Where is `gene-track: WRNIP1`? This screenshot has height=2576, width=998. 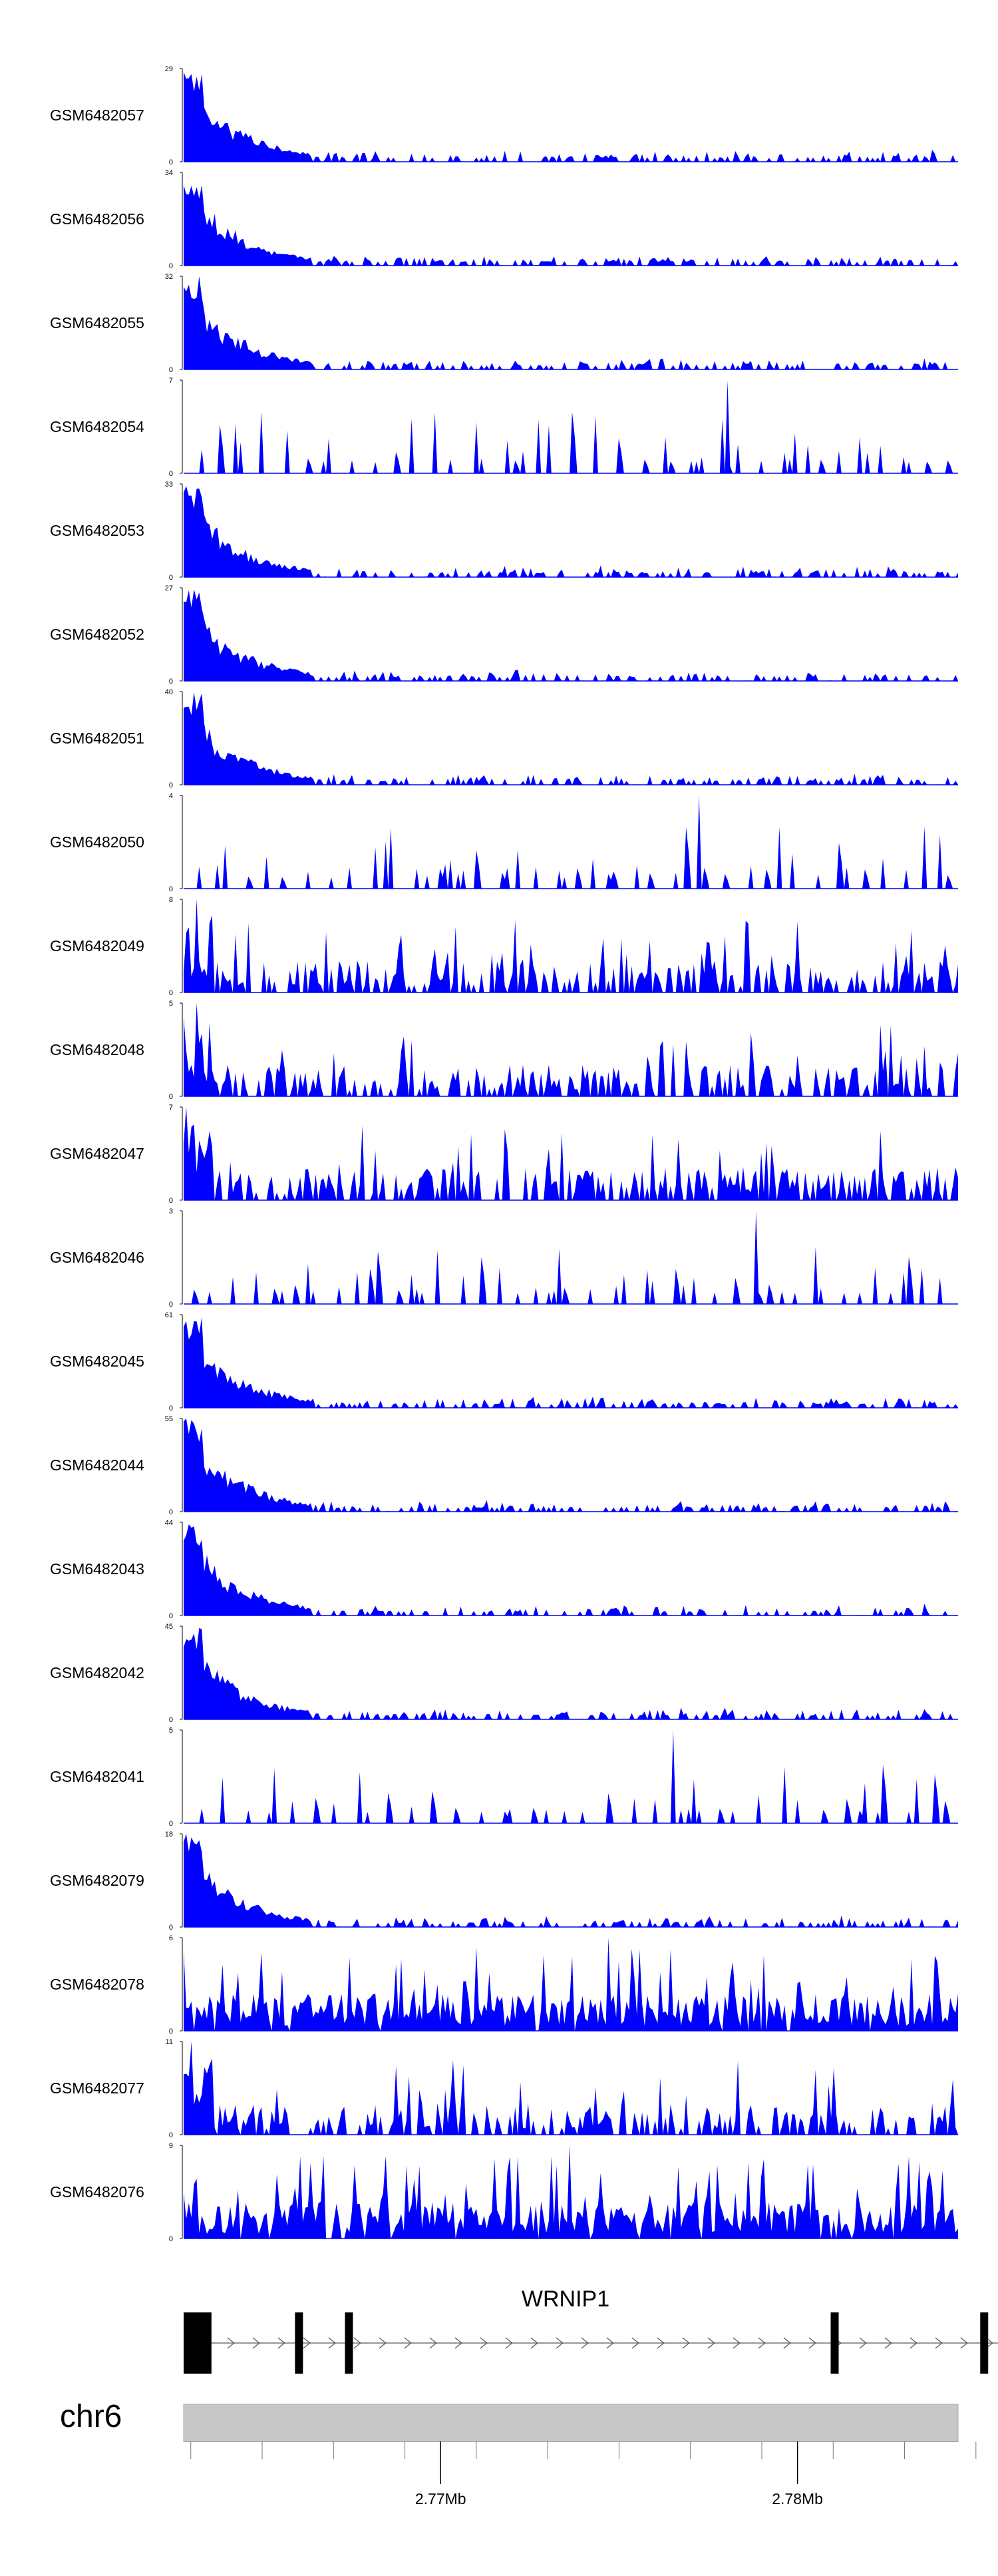 gene-track: WRNIP1 is located at coordinates (591, 2330).